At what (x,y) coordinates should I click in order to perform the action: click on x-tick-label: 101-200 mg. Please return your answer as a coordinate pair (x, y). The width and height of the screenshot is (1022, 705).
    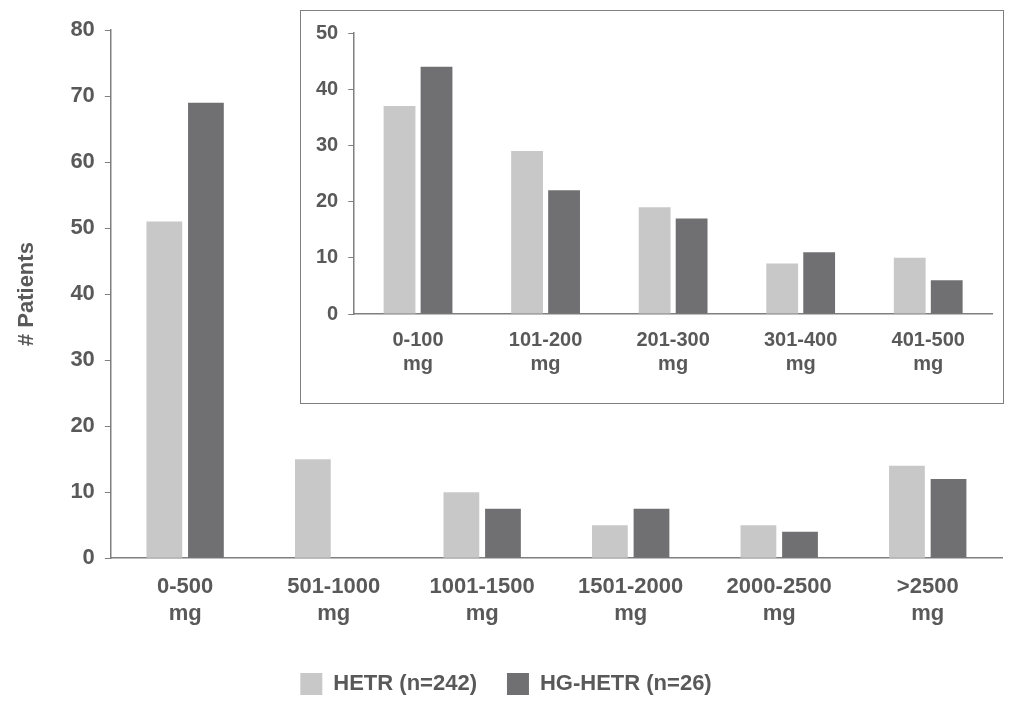
    Looking at the image, I should click on (545, 350).